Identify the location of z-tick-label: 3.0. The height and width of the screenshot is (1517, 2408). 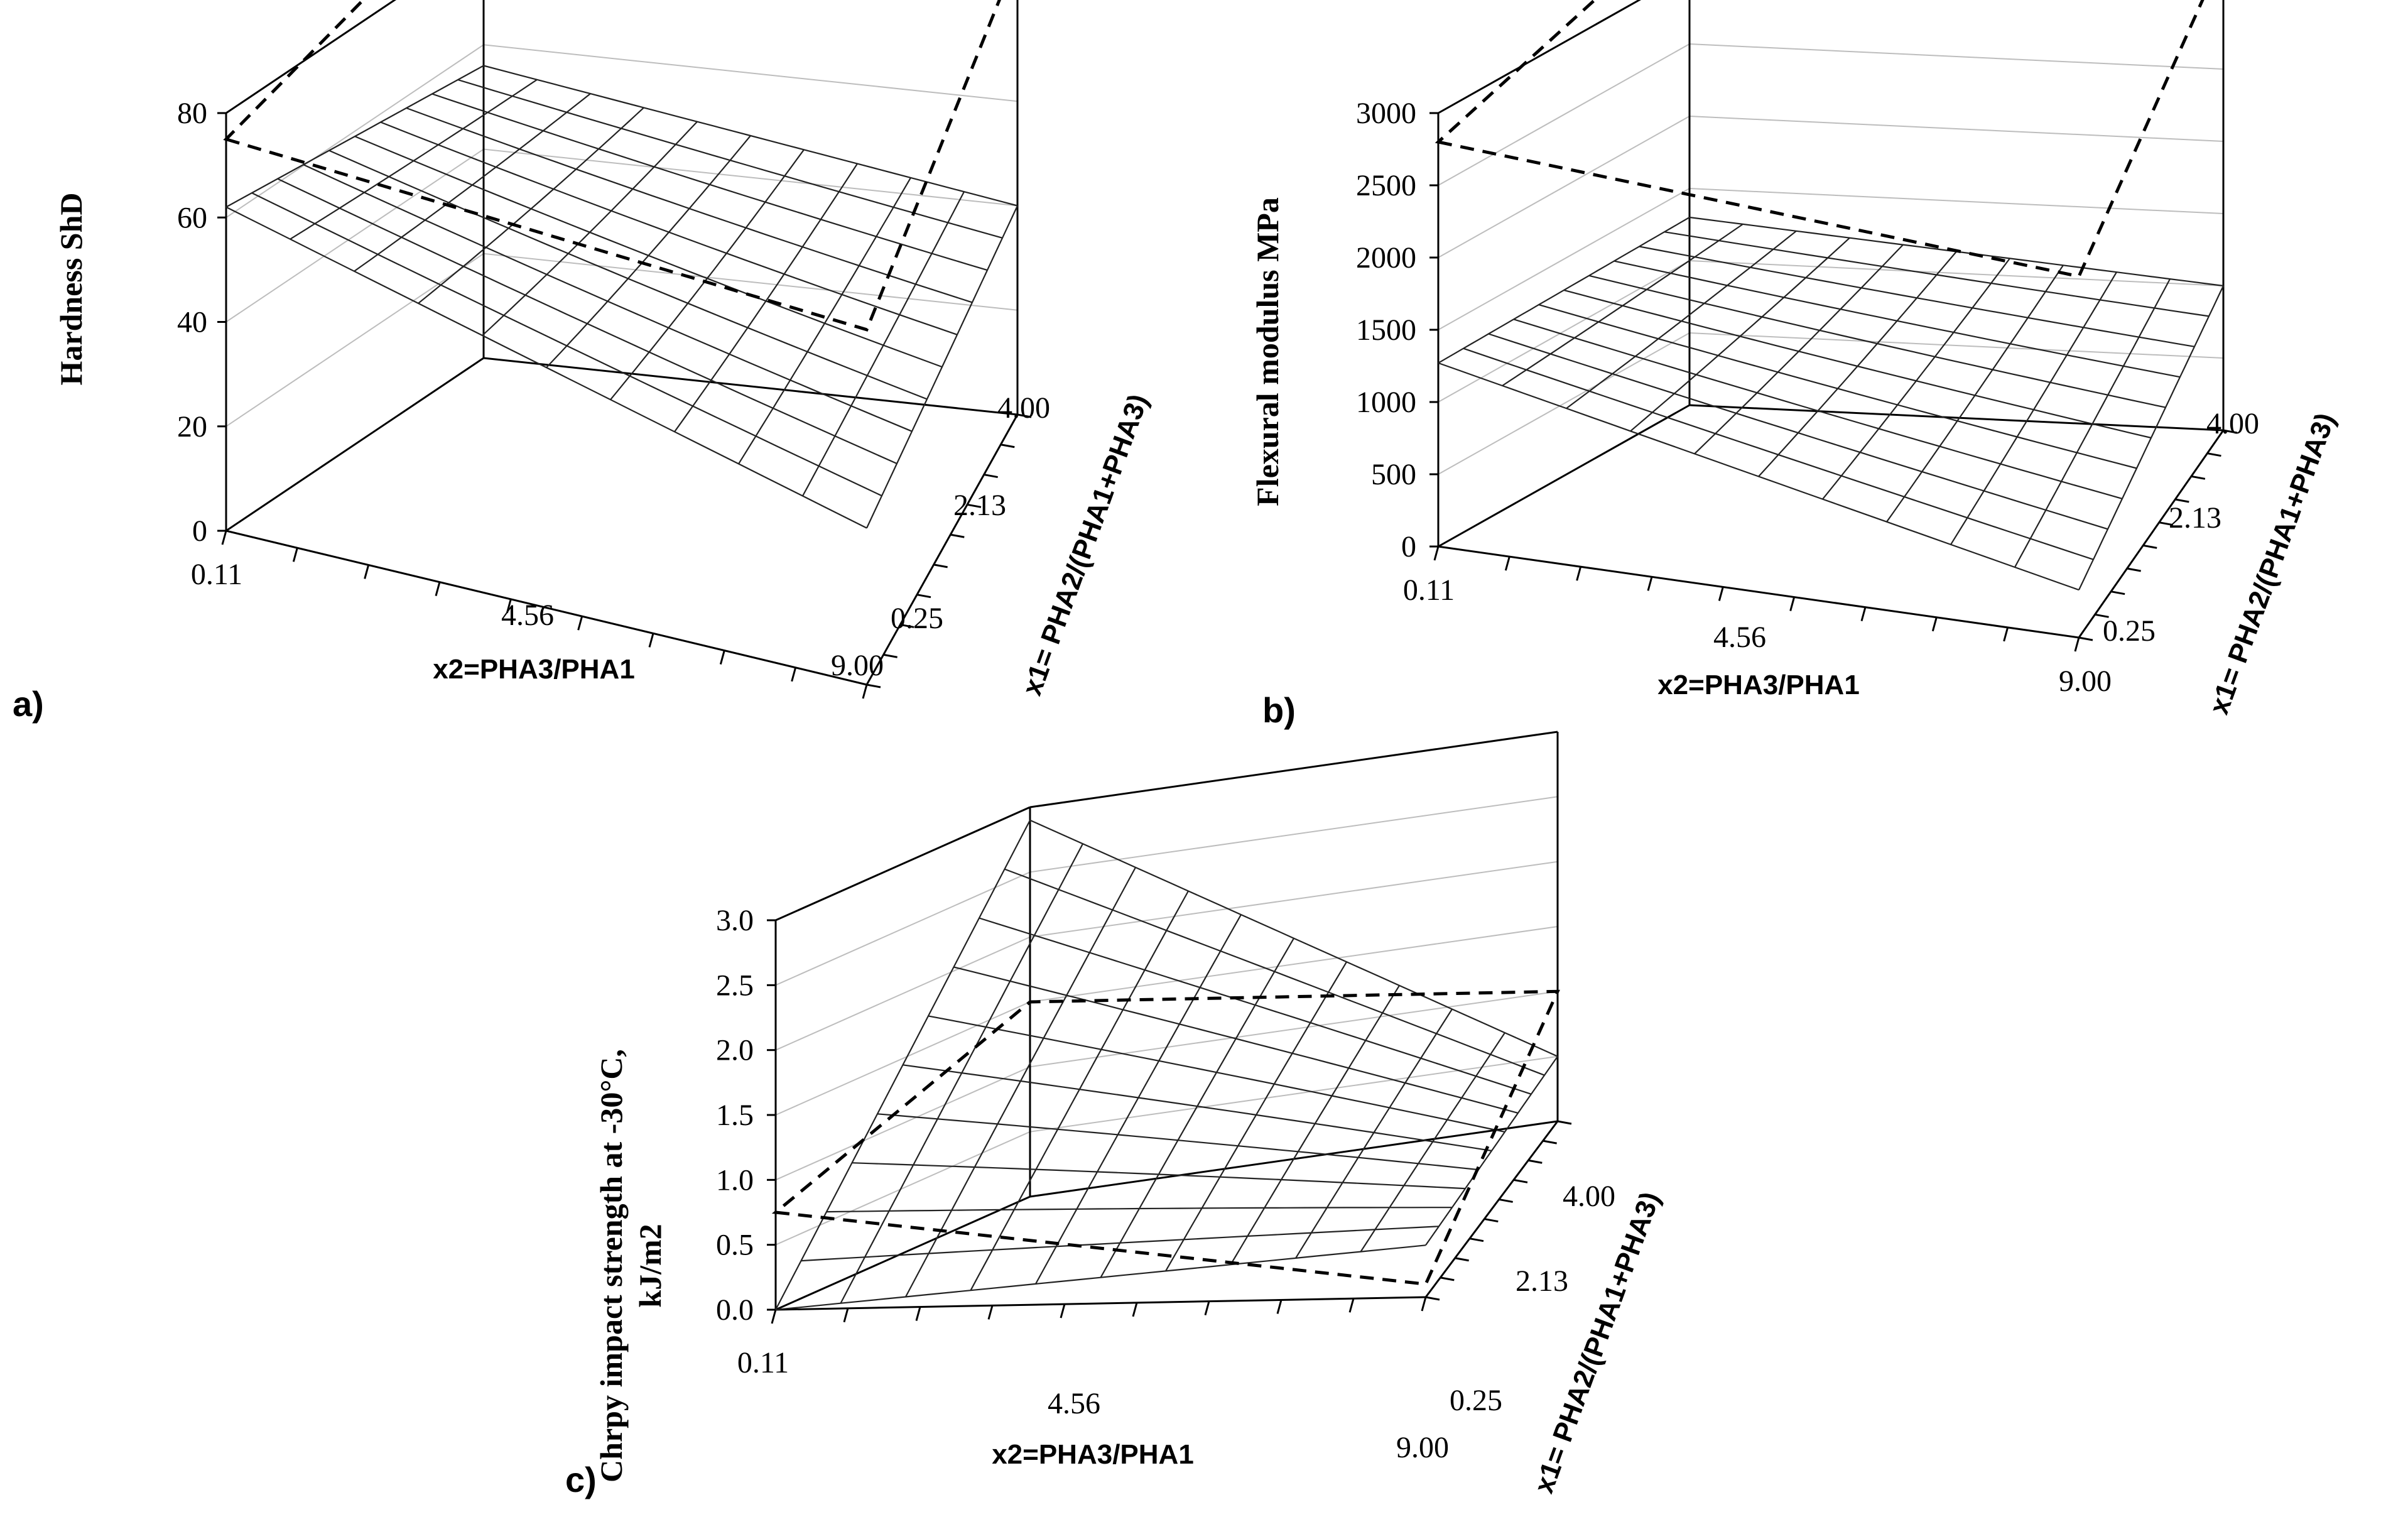
(735, 920).